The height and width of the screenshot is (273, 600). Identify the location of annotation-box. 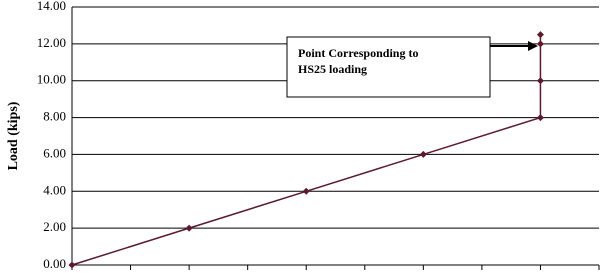
(388, 67).